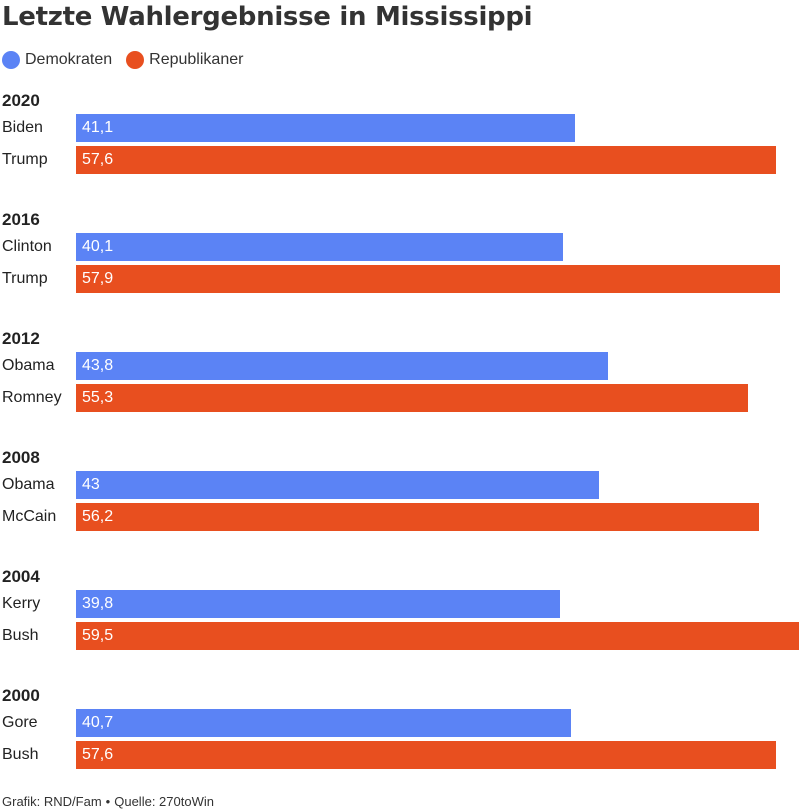 The height and width of the screenshot is (812, 800). What do you see at coordinates (196, 59) in the screenshot?
I see `legend-label-rep: Republikaner` at bounding box center [196, 59].